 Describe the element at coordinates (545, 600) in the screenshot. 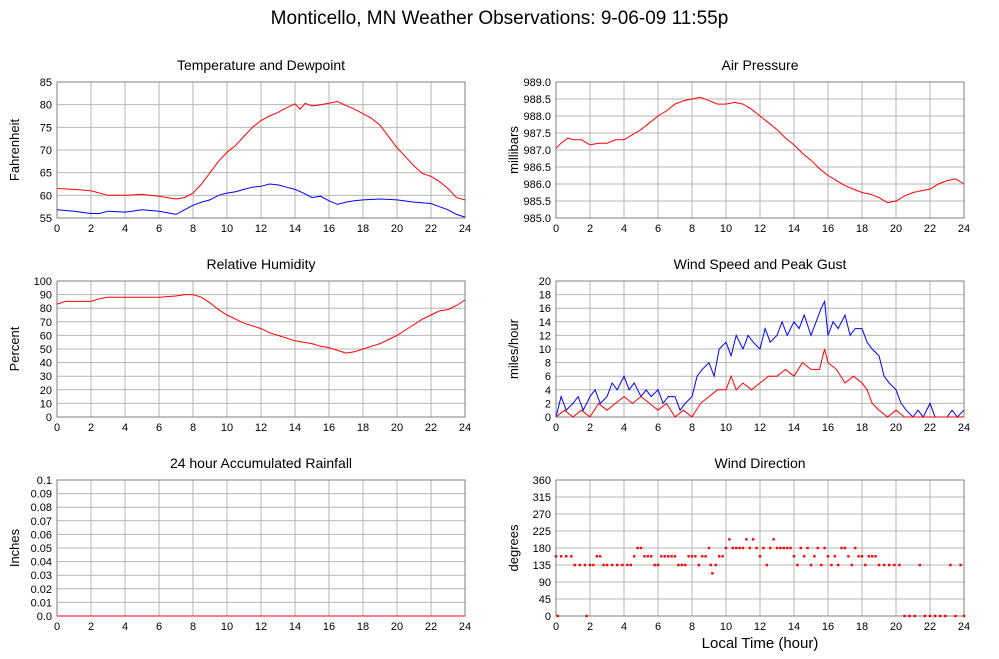

I see `y-tick-label: 45` at that location.